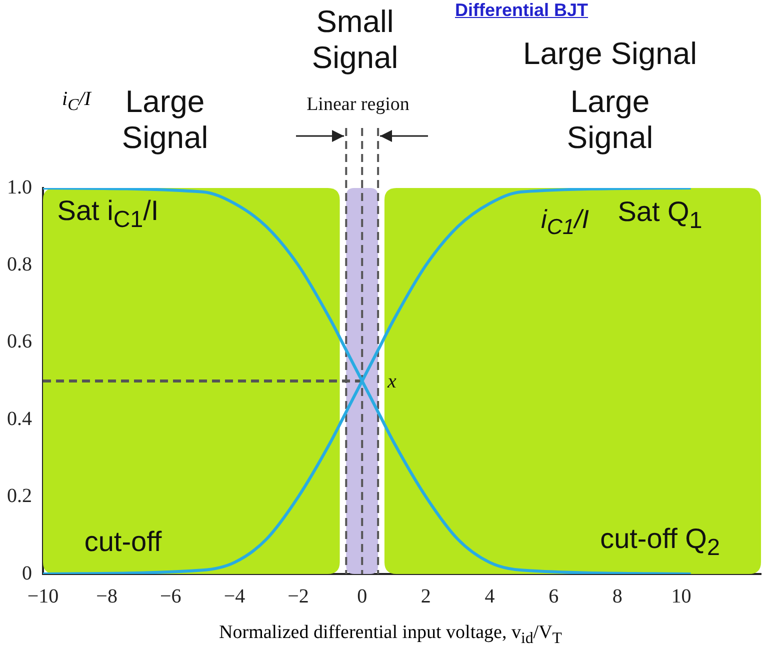 Image resolution: width=781 pixels, height=656 pixels. I want to click on y-tick-label: 1.0, so click(19, 187).